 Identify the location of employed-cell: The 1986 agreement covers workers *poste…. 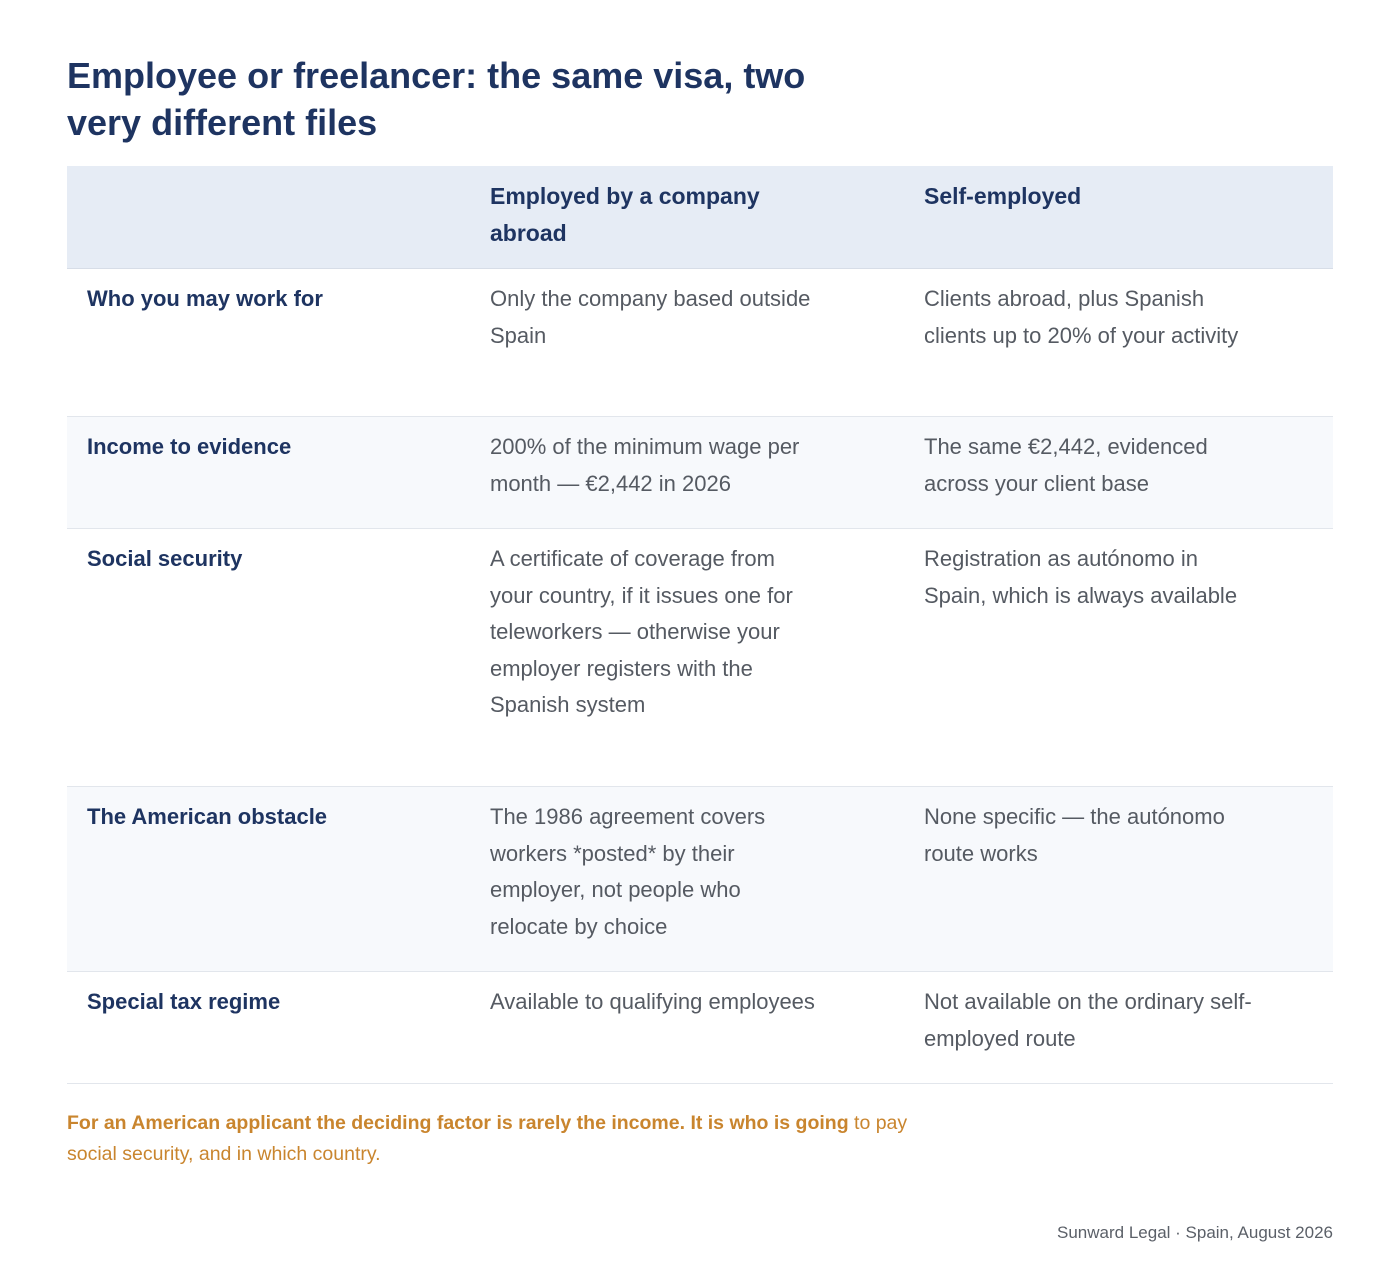
(628, 871).